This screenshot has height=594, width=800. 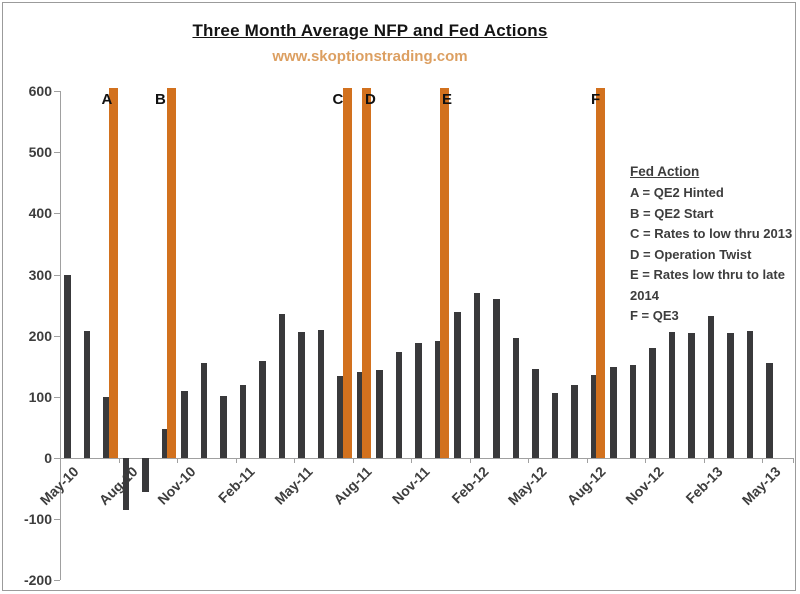 I want to click on y-axis-label: 500, so click(x=40, y=152).